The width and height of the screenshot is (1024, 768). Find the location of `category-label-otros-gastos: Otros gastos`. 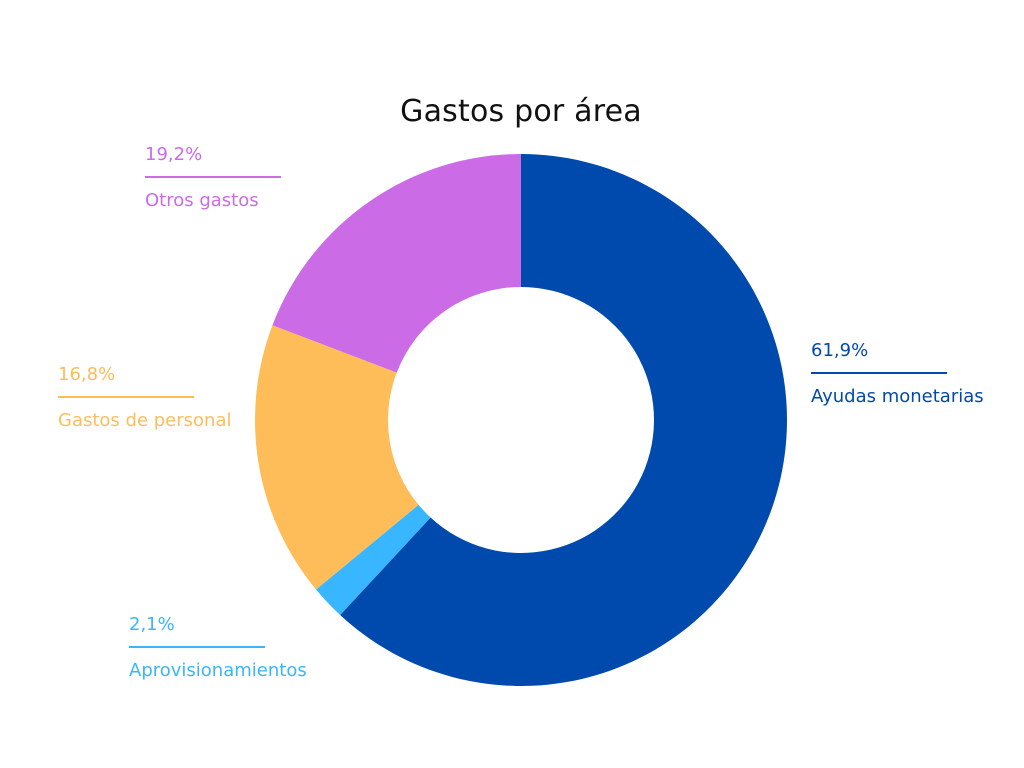

category-label-otros-gastos: Otros gastos is located at coordinates (202, 200).